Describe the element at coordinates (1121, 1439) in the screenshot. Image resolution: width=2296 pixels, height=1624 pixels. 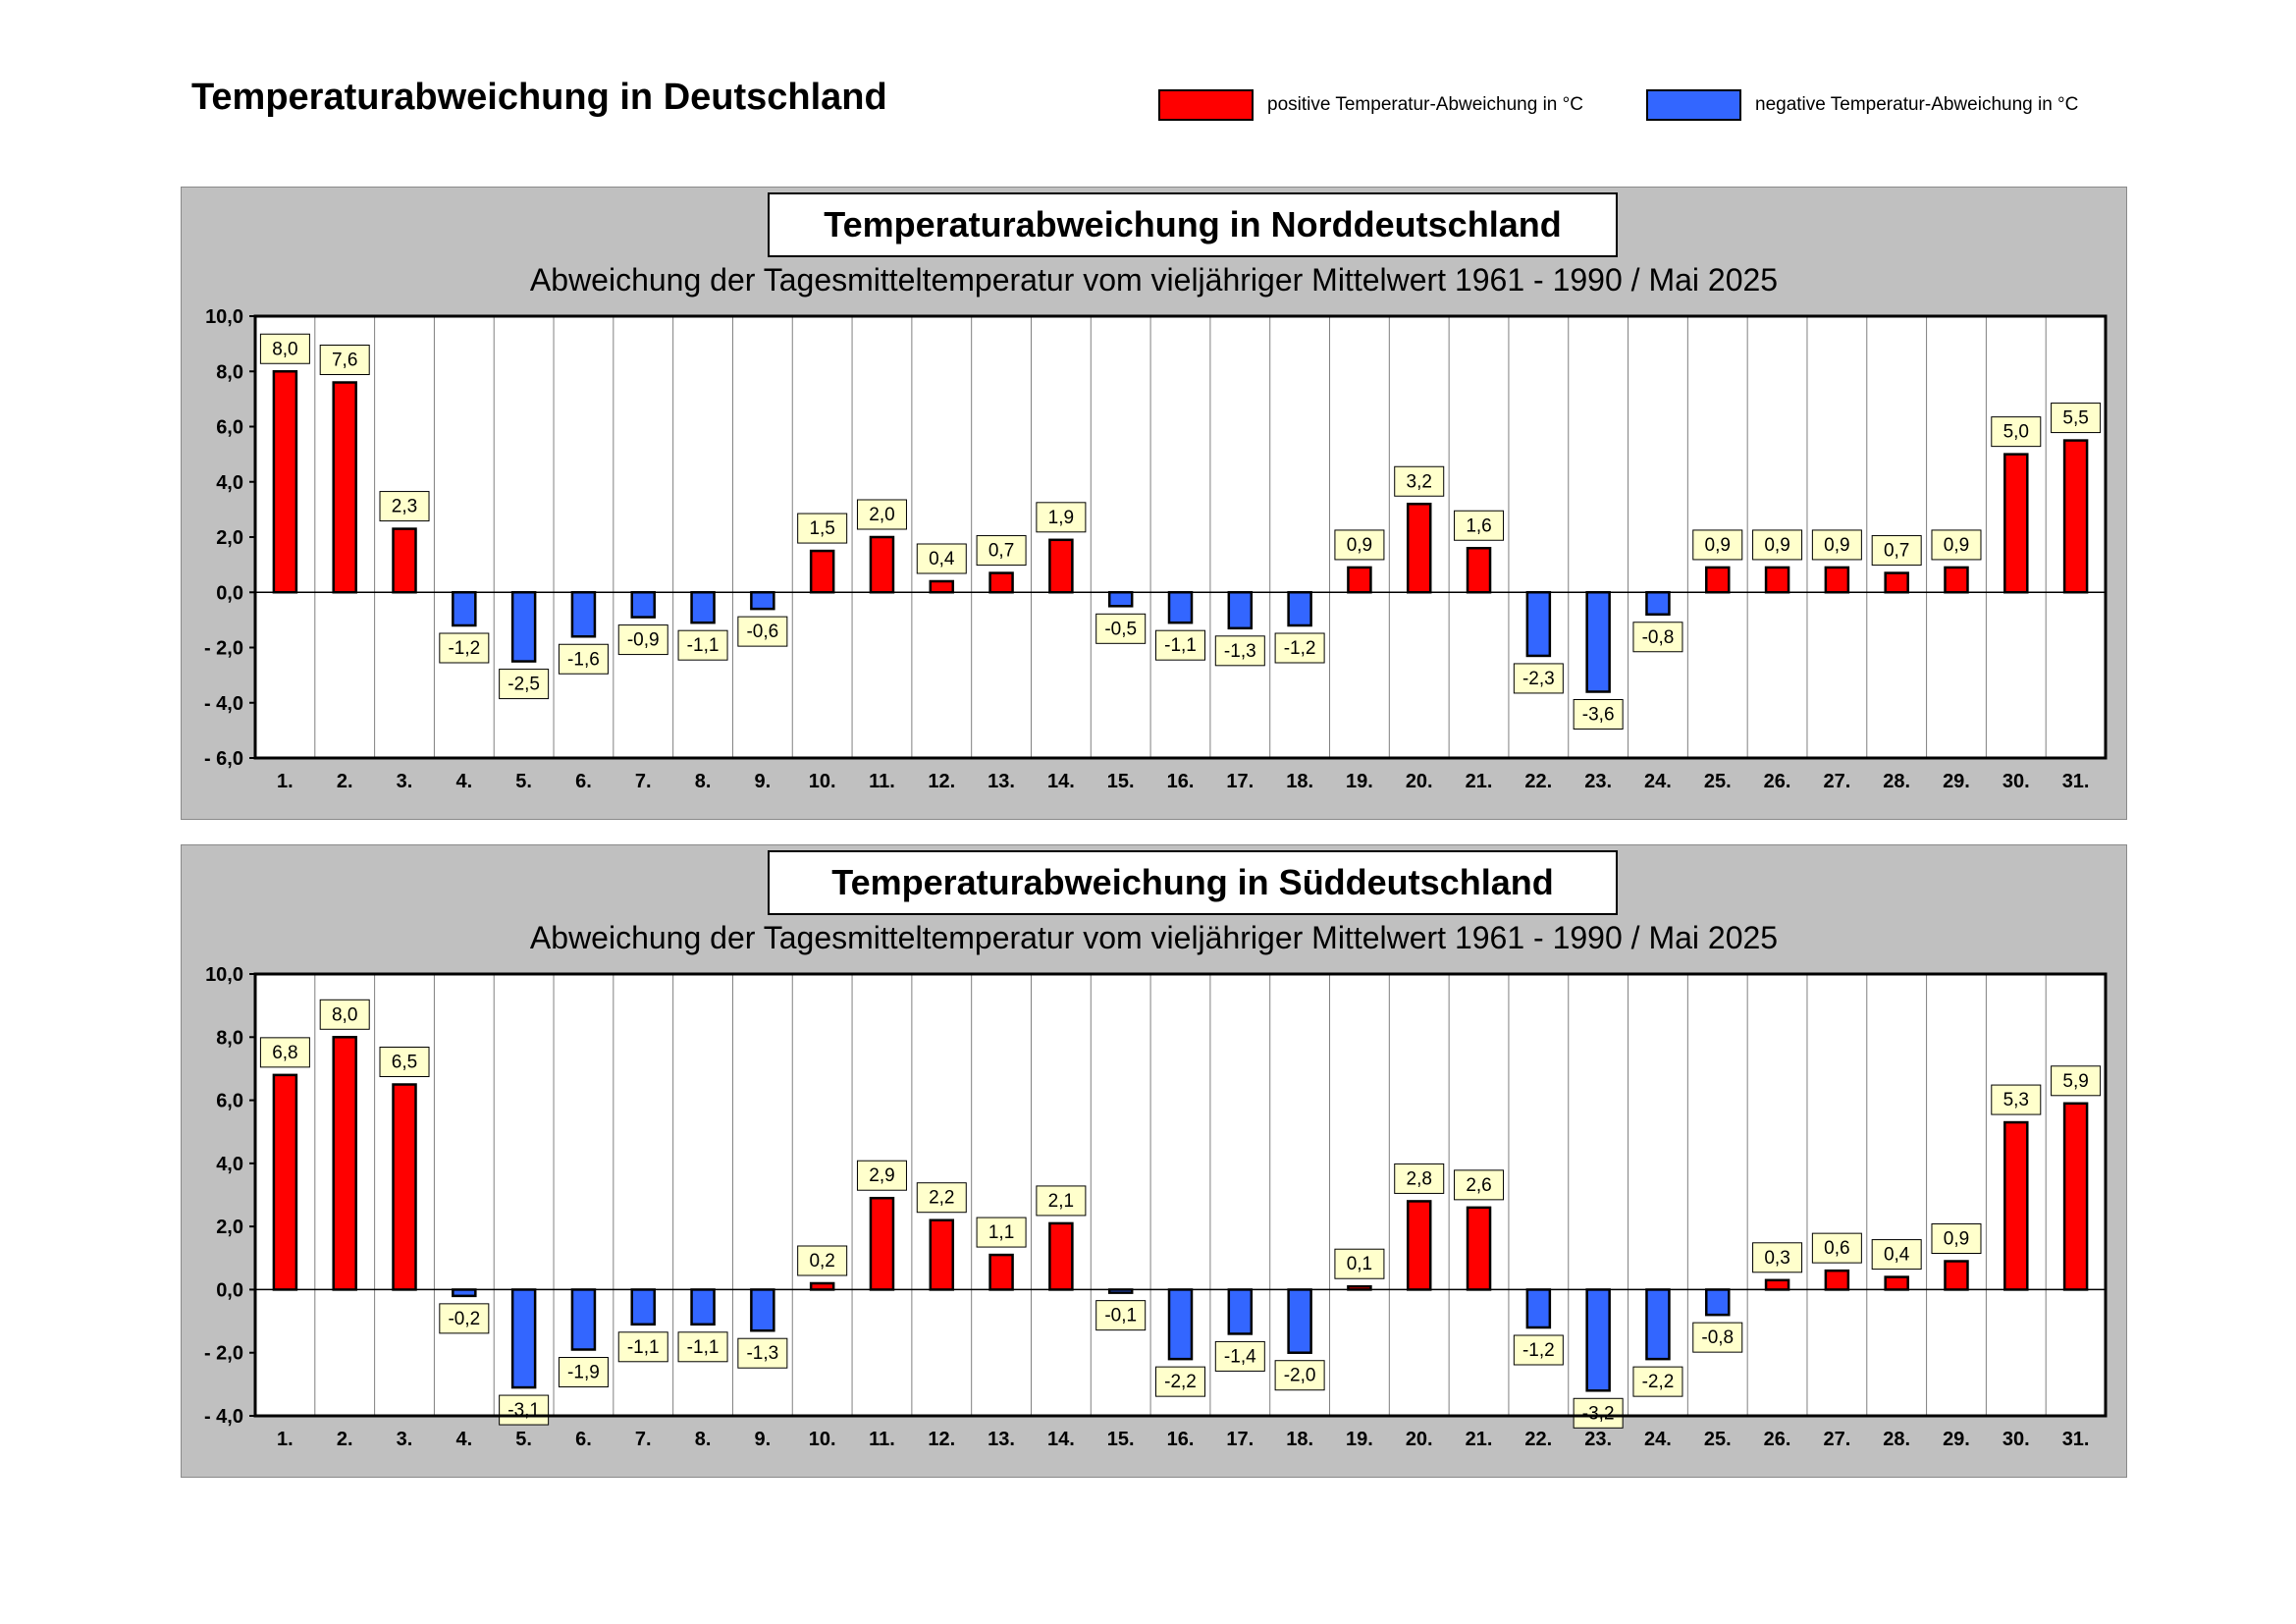
I see `x-tick-label: 15.` at that location.